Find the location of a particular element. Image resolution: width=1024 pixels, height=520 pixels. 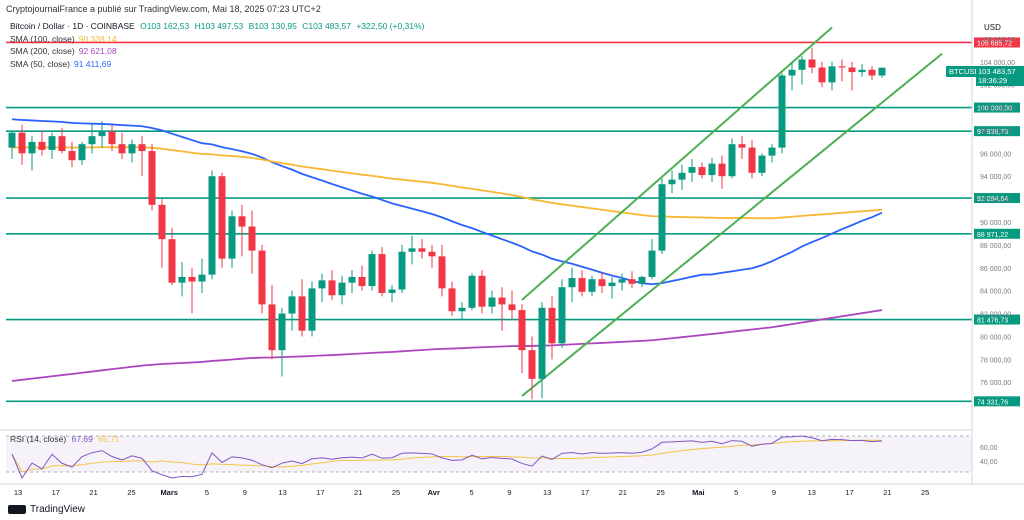

symbol-title: Bitcoin / Dollar · 1D · COINBASE is located at coordinates (72, 26).